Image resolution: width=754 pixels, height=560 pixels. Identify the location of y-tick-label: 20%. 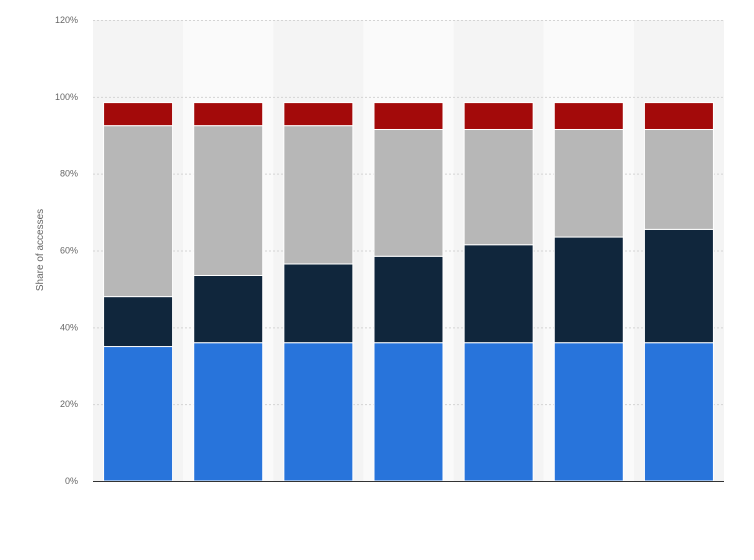
(69, 404).